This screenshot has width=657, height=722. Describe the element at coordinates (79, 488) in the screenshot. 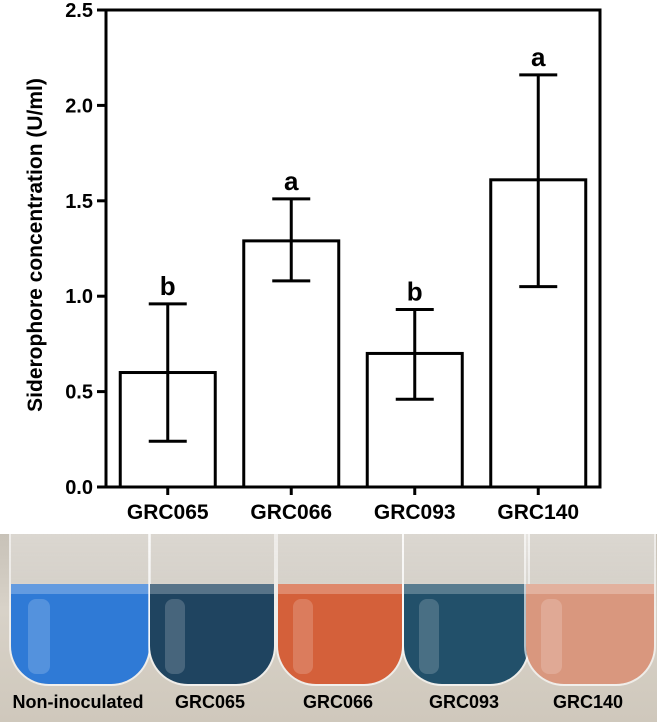

I see `y-tick-label: 0.0` at that location.